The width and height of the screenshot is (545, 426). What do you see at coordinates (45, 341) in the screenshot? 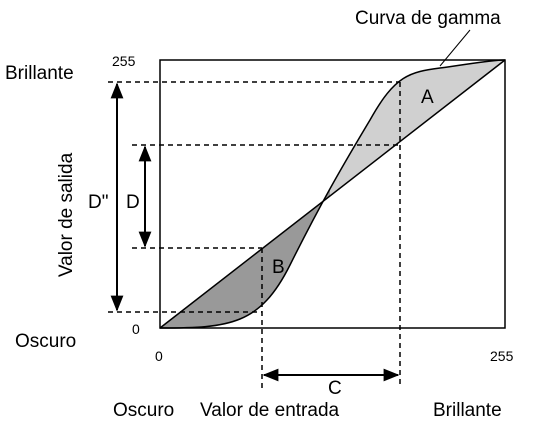
I see `y-bottom-label: Oscuro` at bounding box center [45, 341].